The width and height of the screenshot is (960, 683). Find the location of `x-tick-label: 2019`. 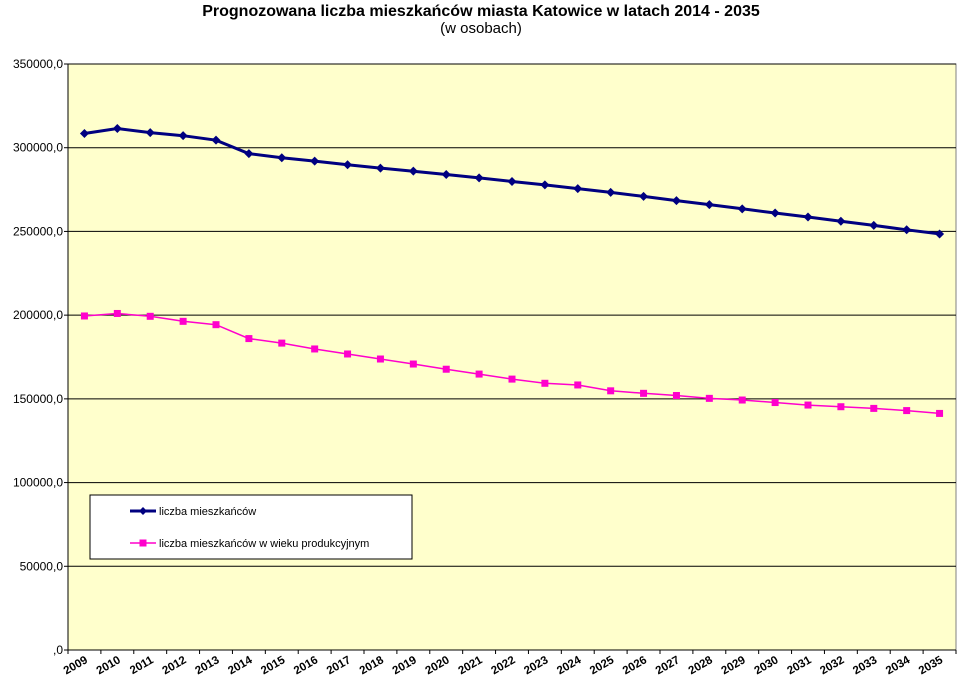

x-tick-label: 2019 is located at coordinates (405, 665).